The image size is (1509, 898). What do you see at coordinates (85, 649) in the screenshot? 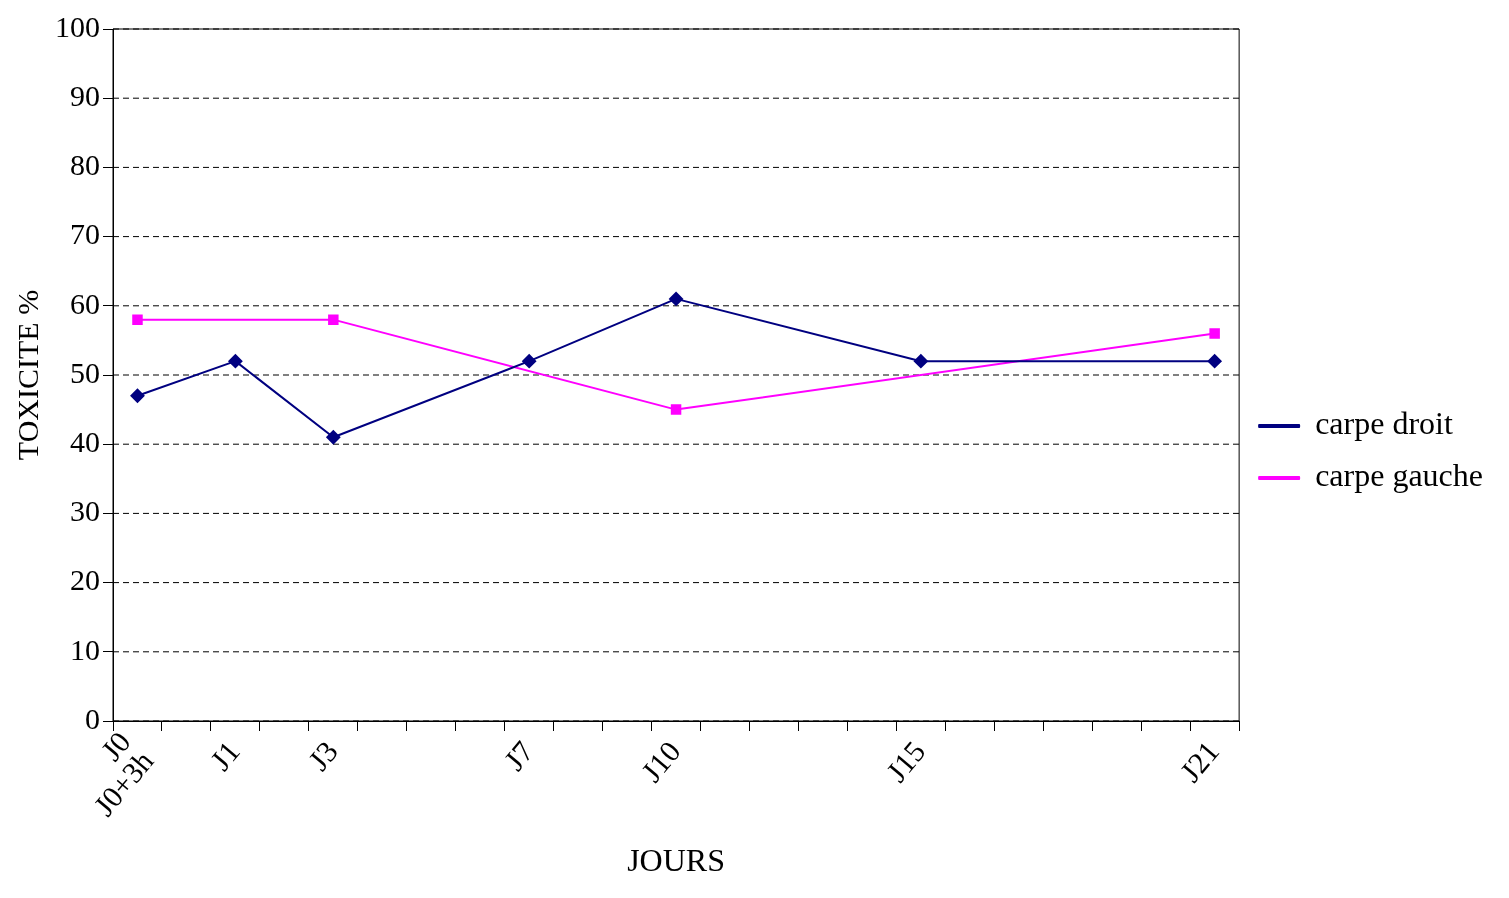
I see `y-tick-label: 10` at bounding box center [85, 649].